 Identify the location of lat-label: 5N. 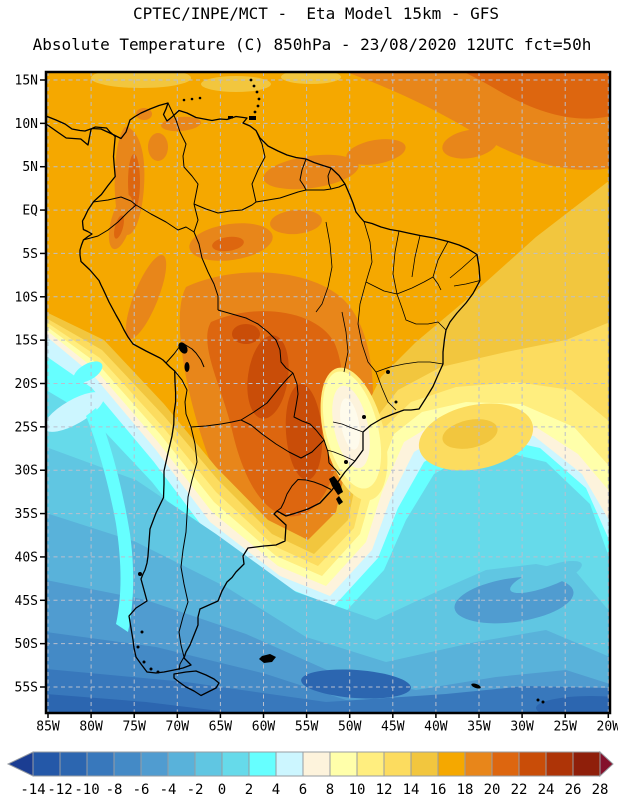
(30, 167).